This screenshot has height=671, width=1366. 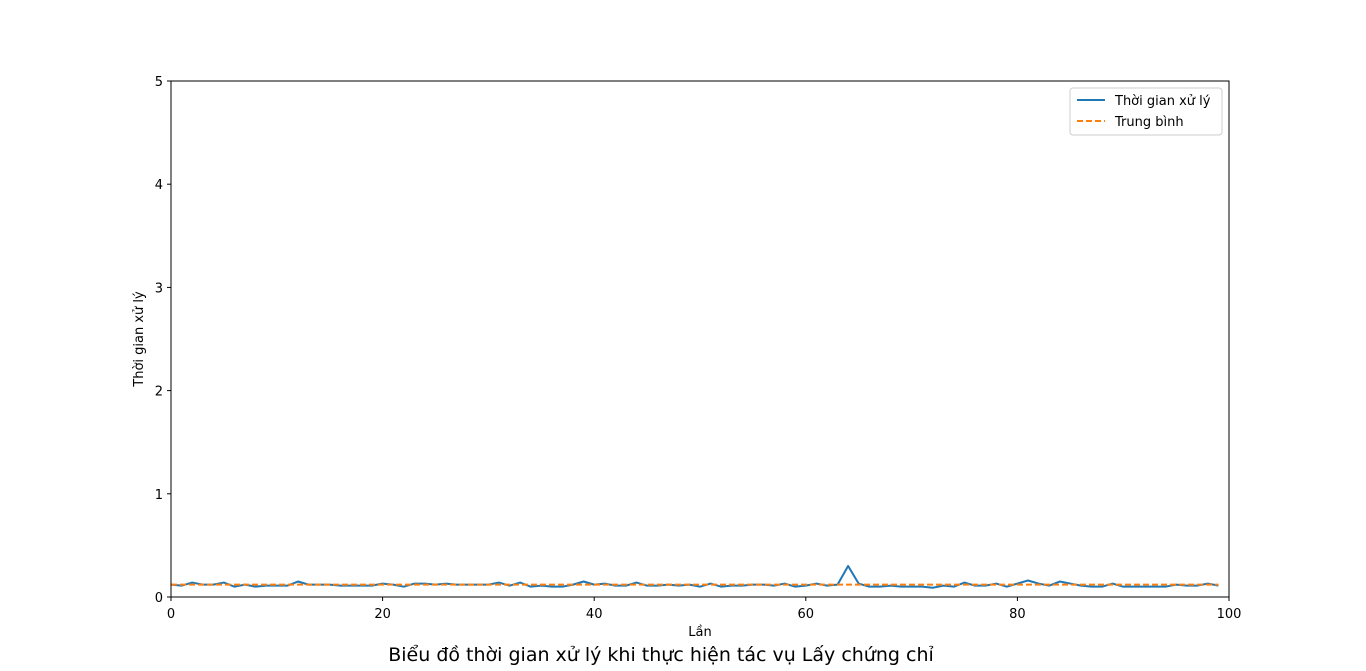 I want to click on legend-label-series: Thời gian xử lý, so click(x=1162, y=101).